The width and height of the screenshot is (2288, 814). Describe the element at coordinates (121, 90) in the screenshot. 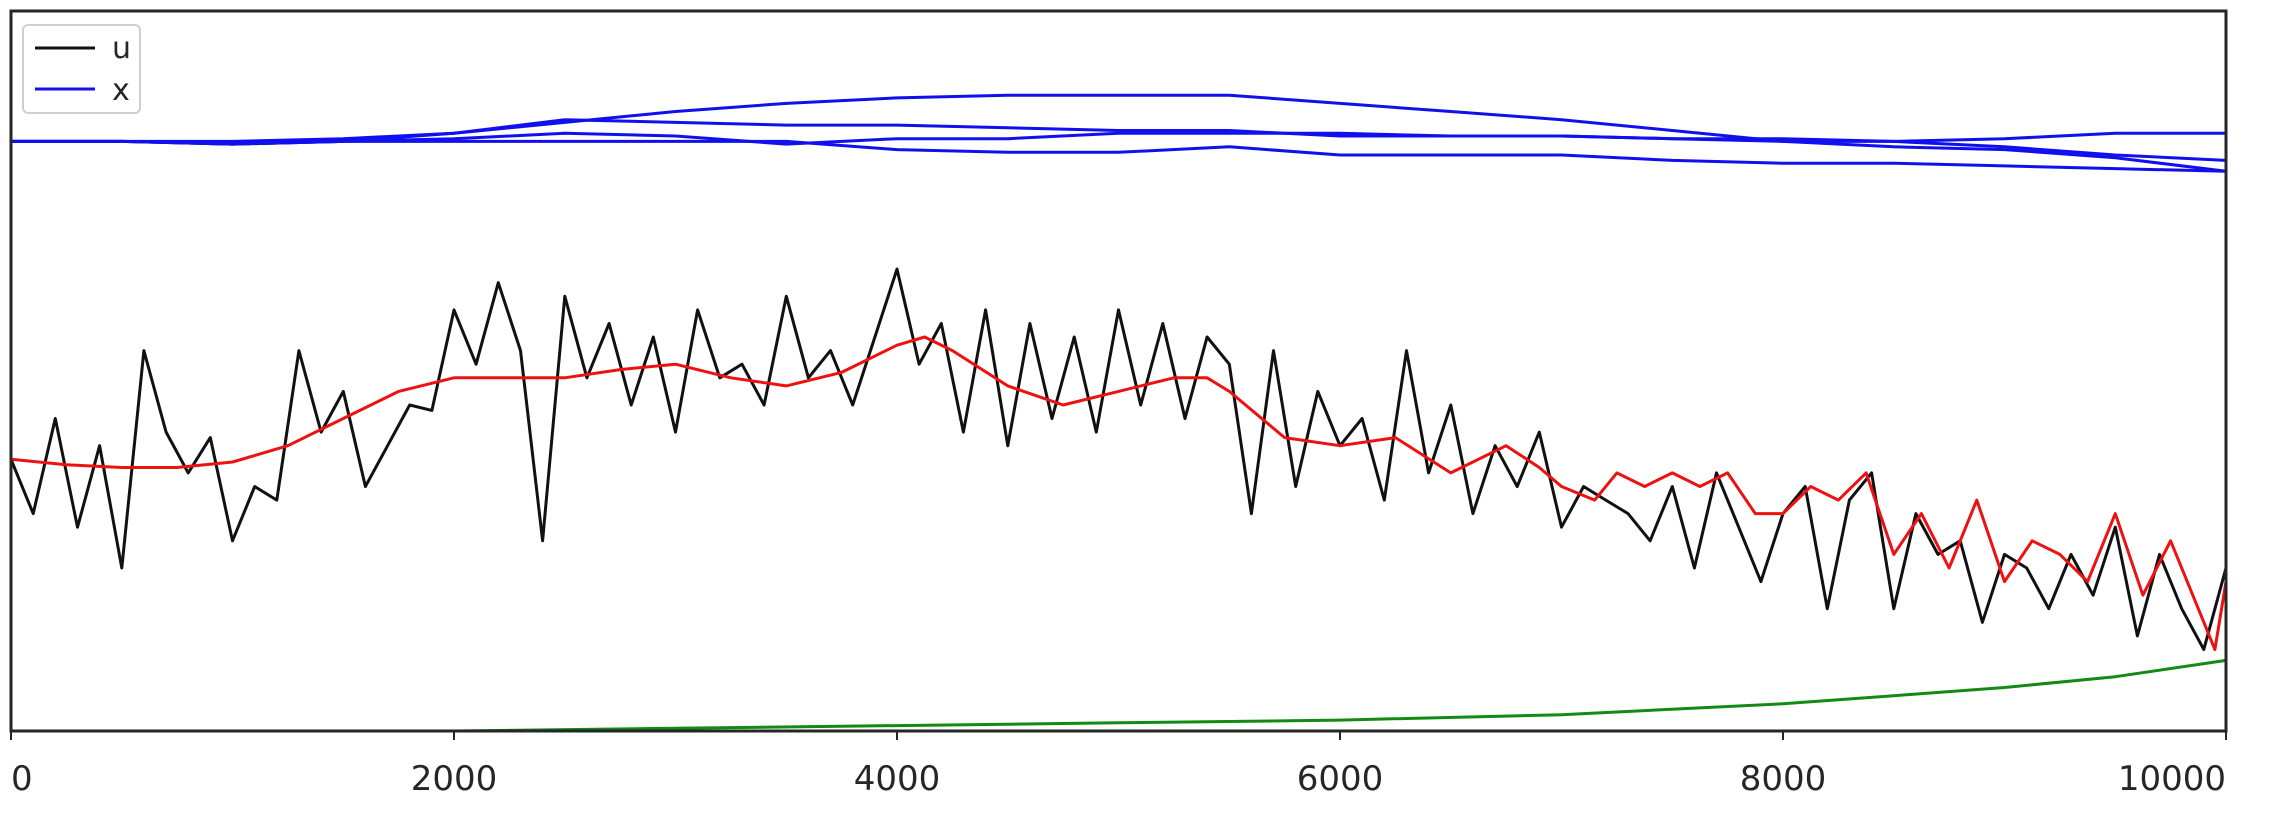

I see `legend-label-x: x` at that location.